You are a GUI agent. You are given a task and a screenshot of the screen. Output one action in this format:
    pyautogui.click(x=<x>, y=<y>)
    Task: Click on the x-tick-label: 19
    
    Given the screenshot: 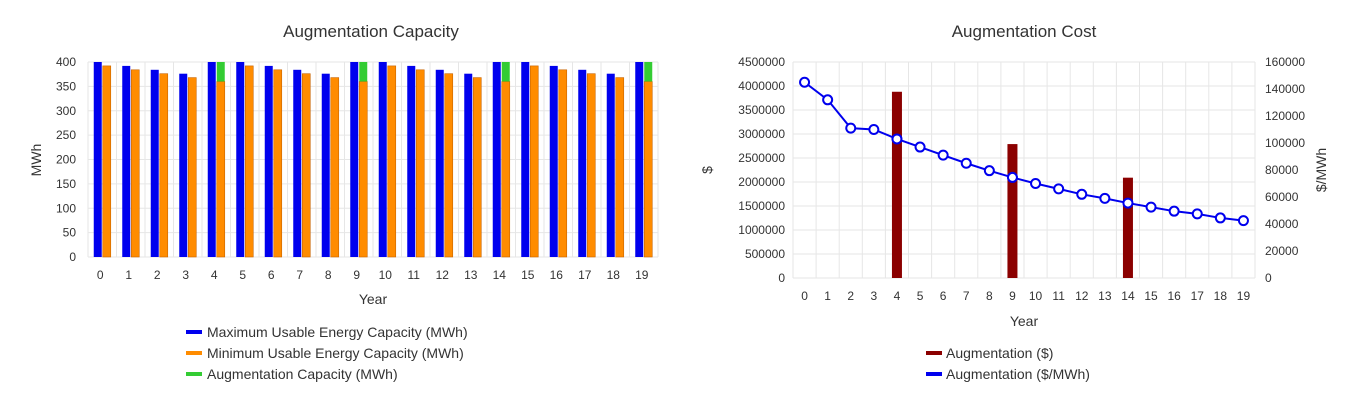 What is the action you would take?
    pyautogui.click(x=642, y=275)
    